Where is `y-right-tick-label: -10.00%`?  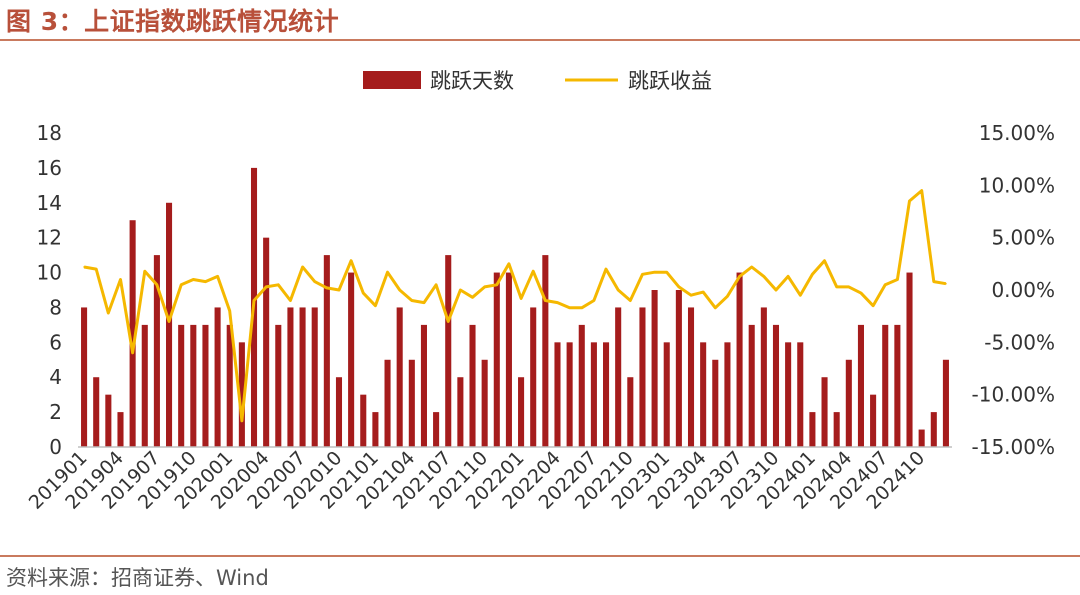
y-right-tick-label: -10.00% is located at coordinates (1013, 395).